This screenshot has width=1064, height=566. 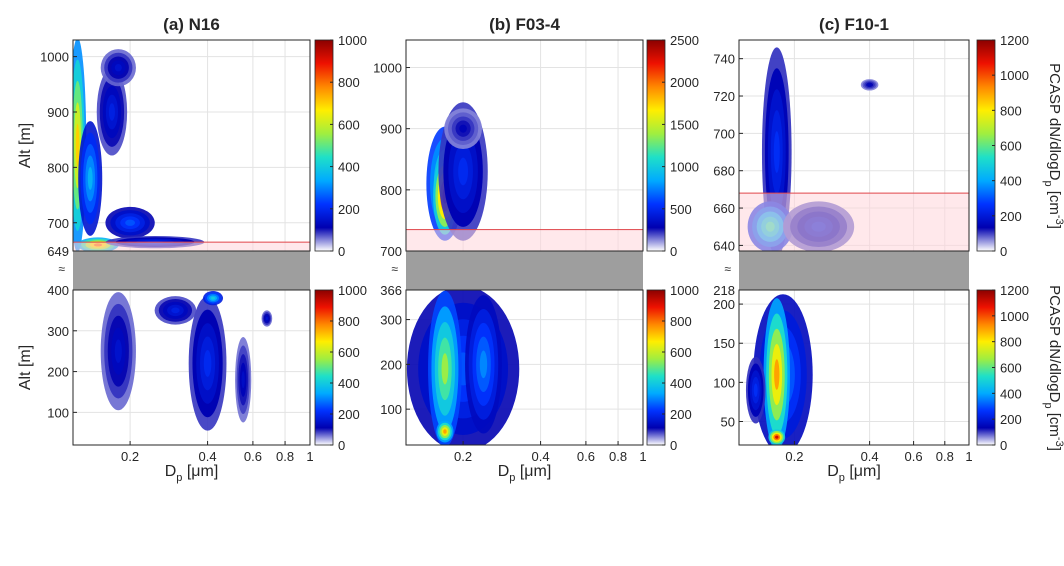 What do you see at coordinates (1014, 290) in the screenshot?
I see `colorbar-tick-label: 1200` at bounding box center [1014, 290].